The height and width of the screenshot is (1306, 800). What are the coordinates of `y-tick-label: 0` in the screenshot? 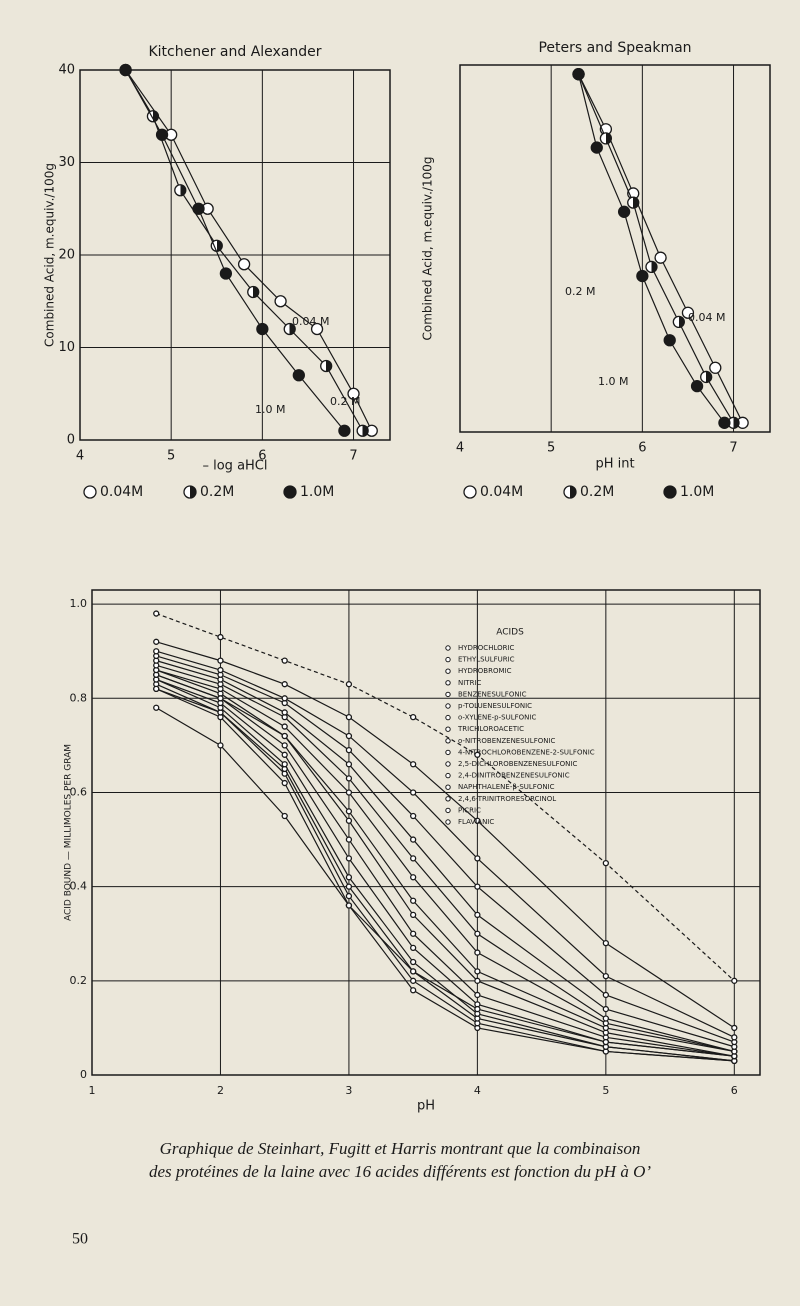 It's located at (83, 1074).